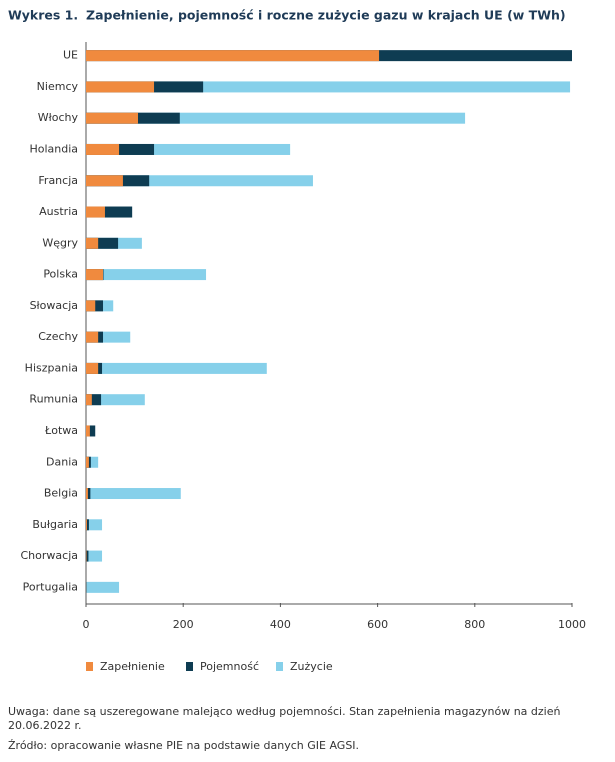 This screenshot has height=762, width=615. I want to click on y-tick-label: UE, so click(70, 55).